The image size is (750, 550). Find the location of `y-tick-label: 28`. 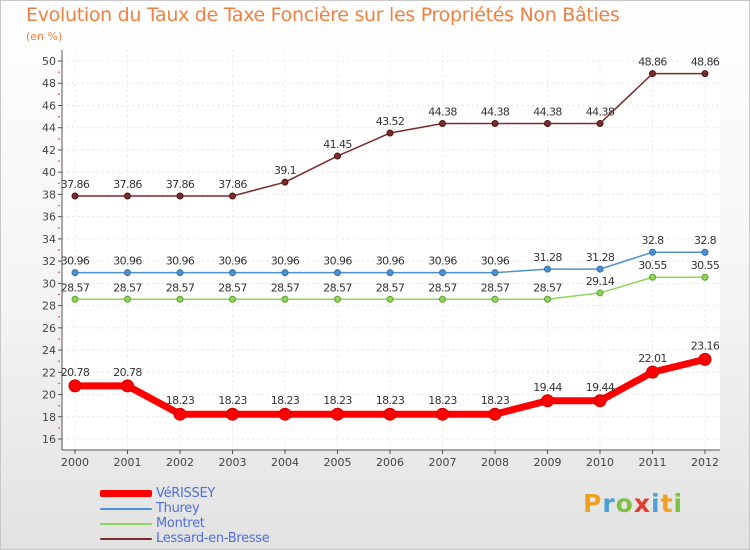

y-tick-label: 28 is located at coordinates (49, 306).